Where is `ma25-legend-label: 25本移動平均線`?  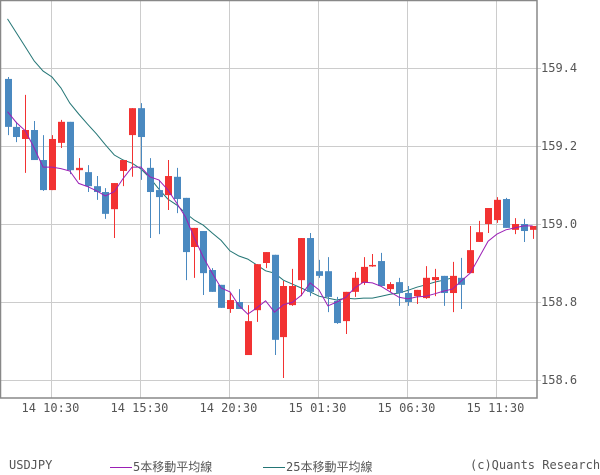
ma25-legend-label: 25本移動平均線 is located at coordinates (329, 467).